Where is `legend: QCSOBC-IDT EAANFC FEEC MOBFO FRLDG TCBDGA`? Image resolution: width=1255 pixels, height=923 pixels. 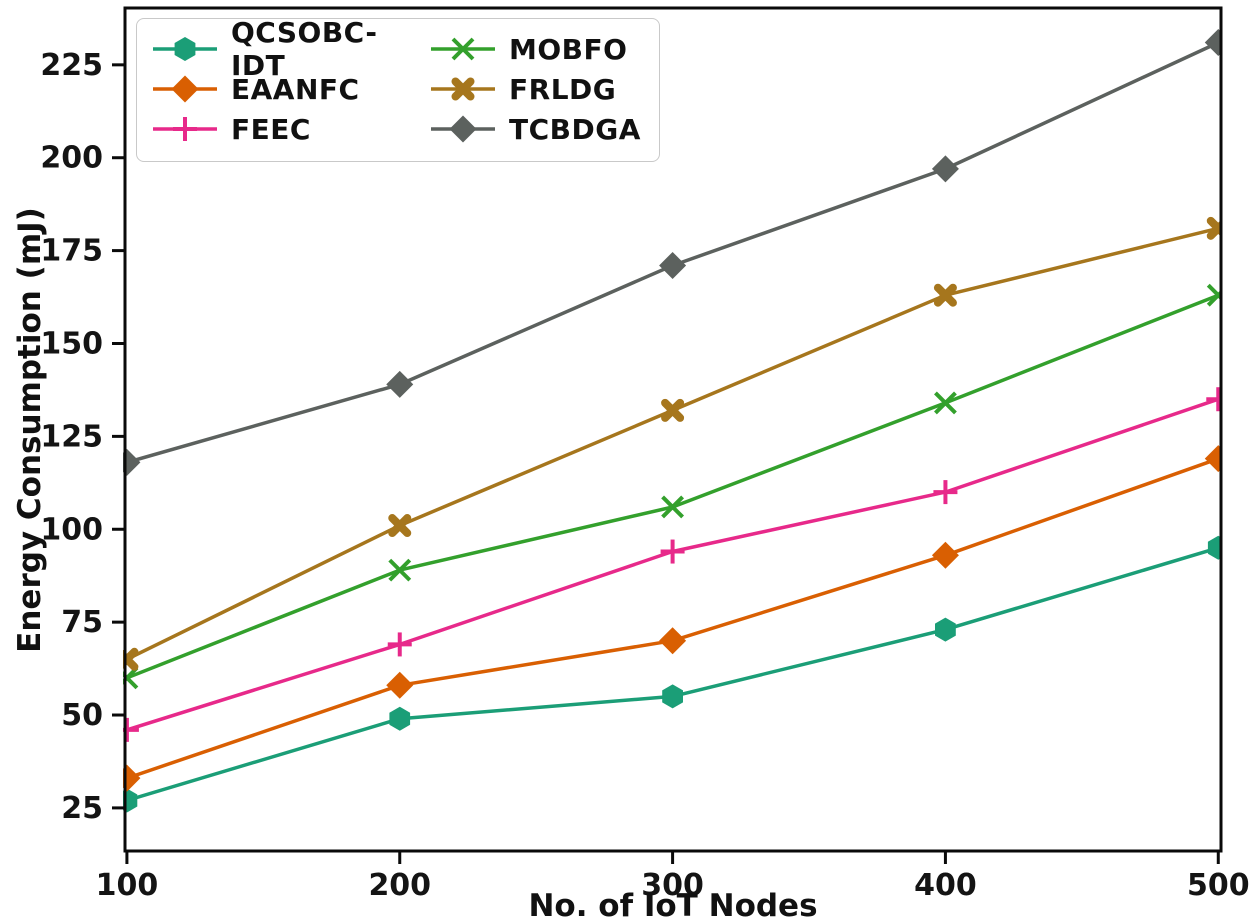 legend: QCSOBC-IDT EAANFC FEEC MOBFO FRLDG TCBDGA is located at coordinates (398, 89).